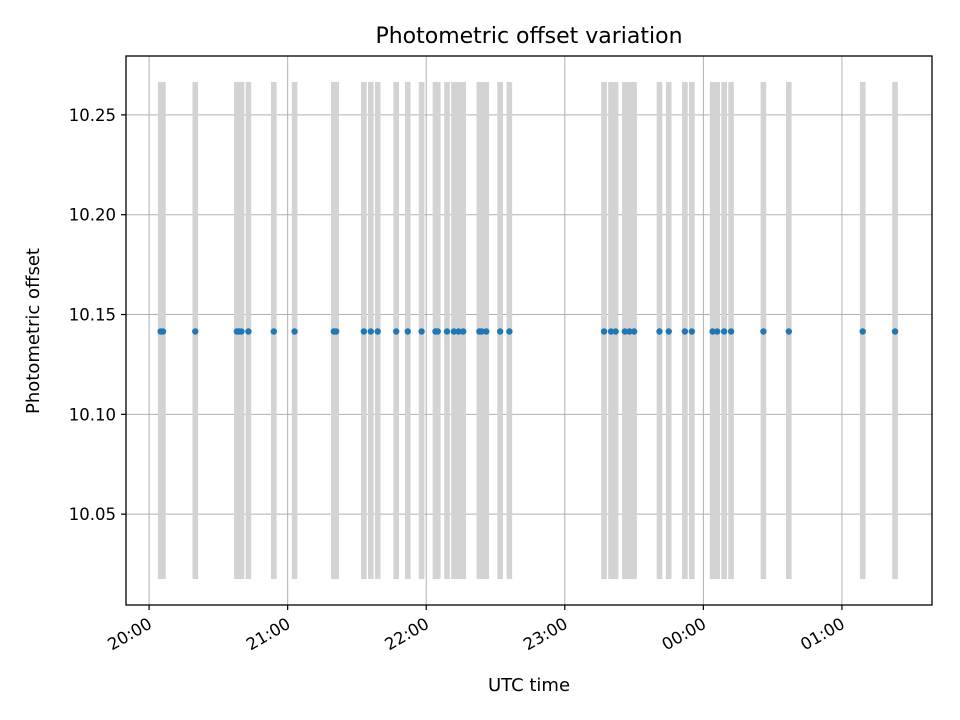 This screenshot has width=960, height=720. I want to click on y-tick-label: 10.25, so click(92, 115).